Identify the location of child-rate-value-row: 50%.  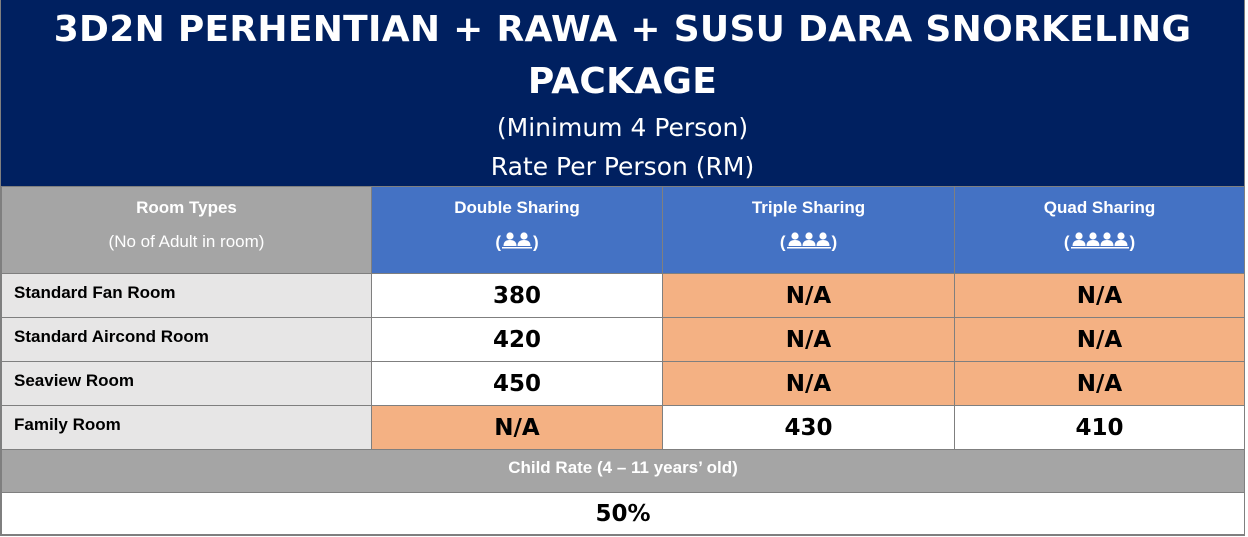
(623, 513).